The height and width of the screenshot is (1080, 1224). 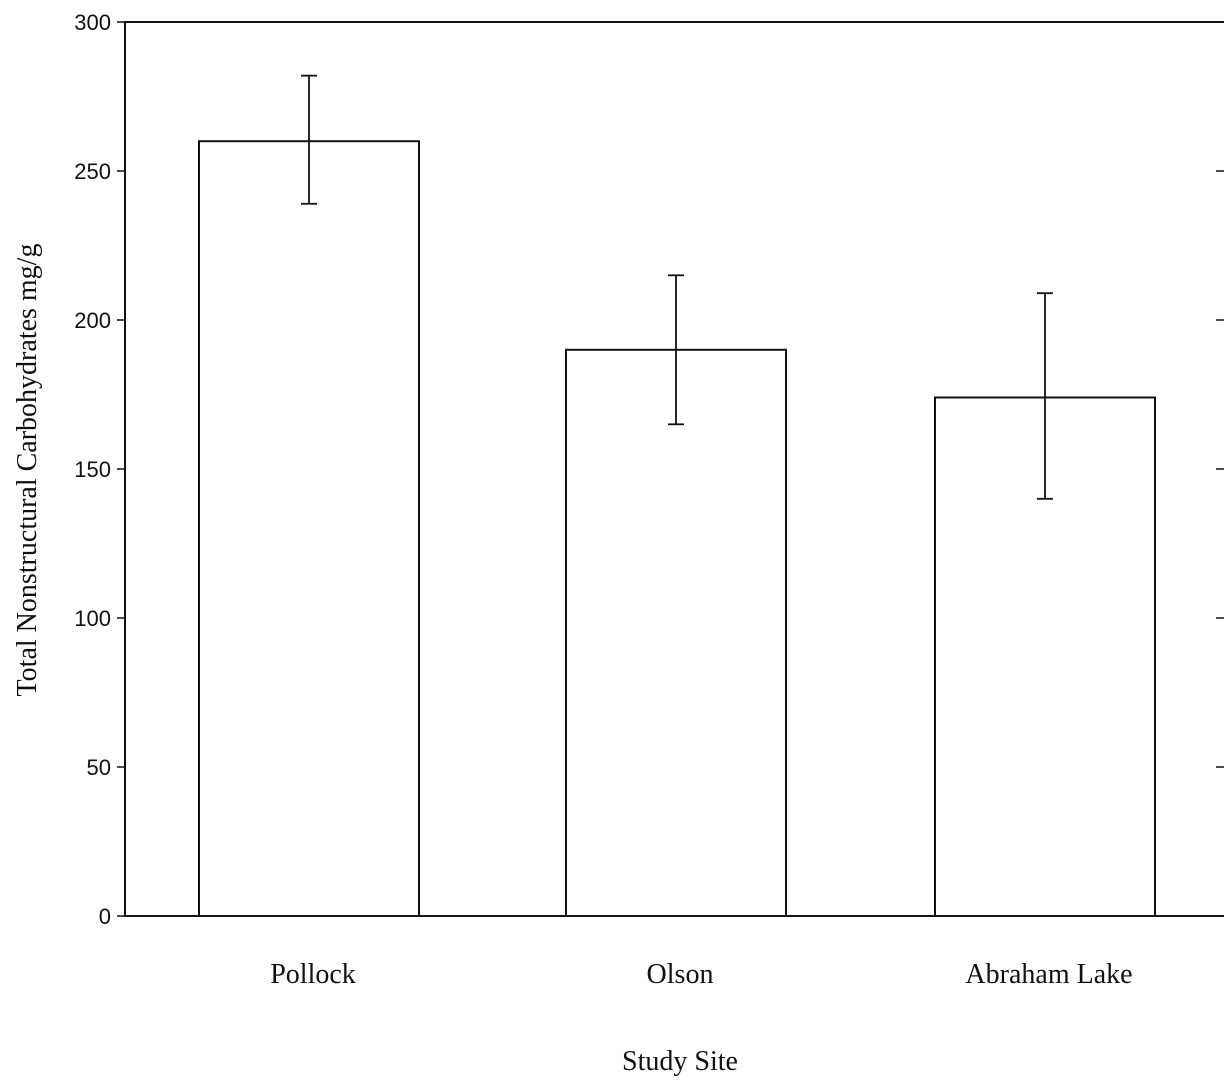 What do you see at coordinates (105, 916) in the screenshot?
I see `y-tick-label: 0` at bounding box center [105, 916].